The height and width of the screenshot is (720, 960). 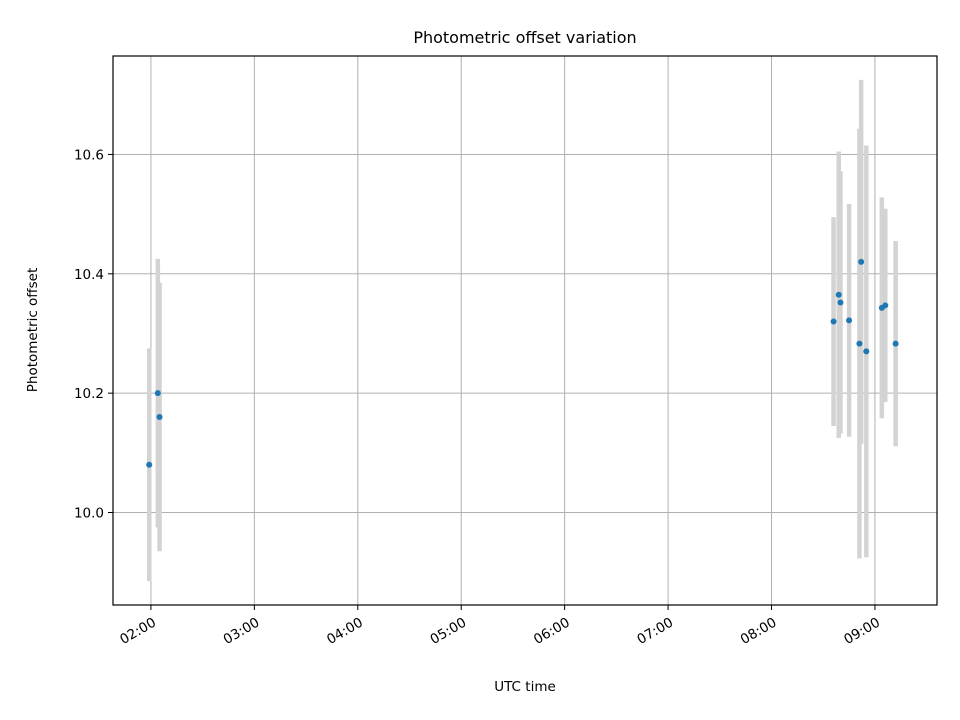 What do you see at coordinates (89, 275) in the screenshot?
I see `y-tick-label: 10.4` at bounding box center [89, 275].